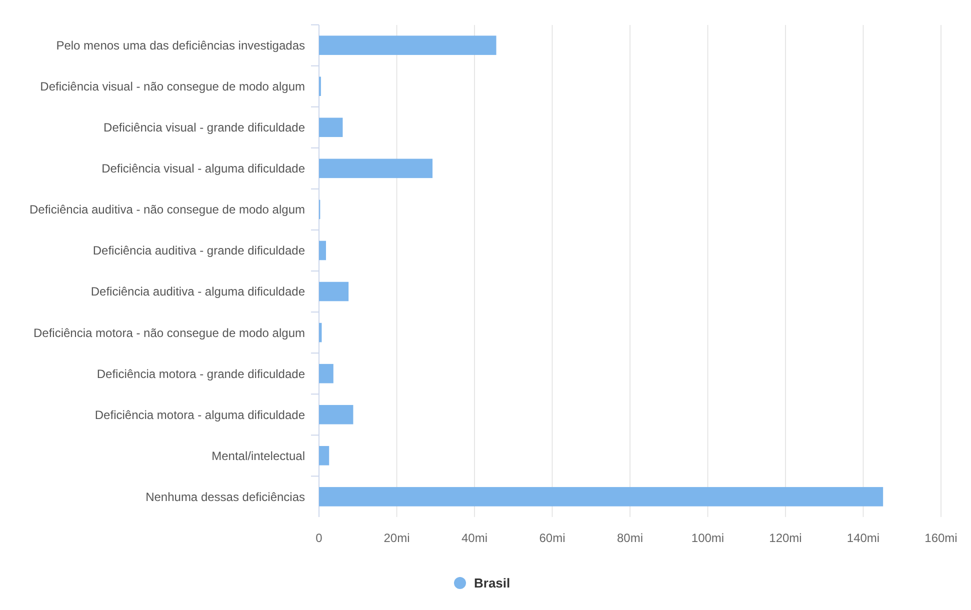  What do you see at coordinates (204, 169) in the screenshot?
I see `y-tick-label: Deficiência visual - alguma dificuldade` at bounding box center [204, 169].